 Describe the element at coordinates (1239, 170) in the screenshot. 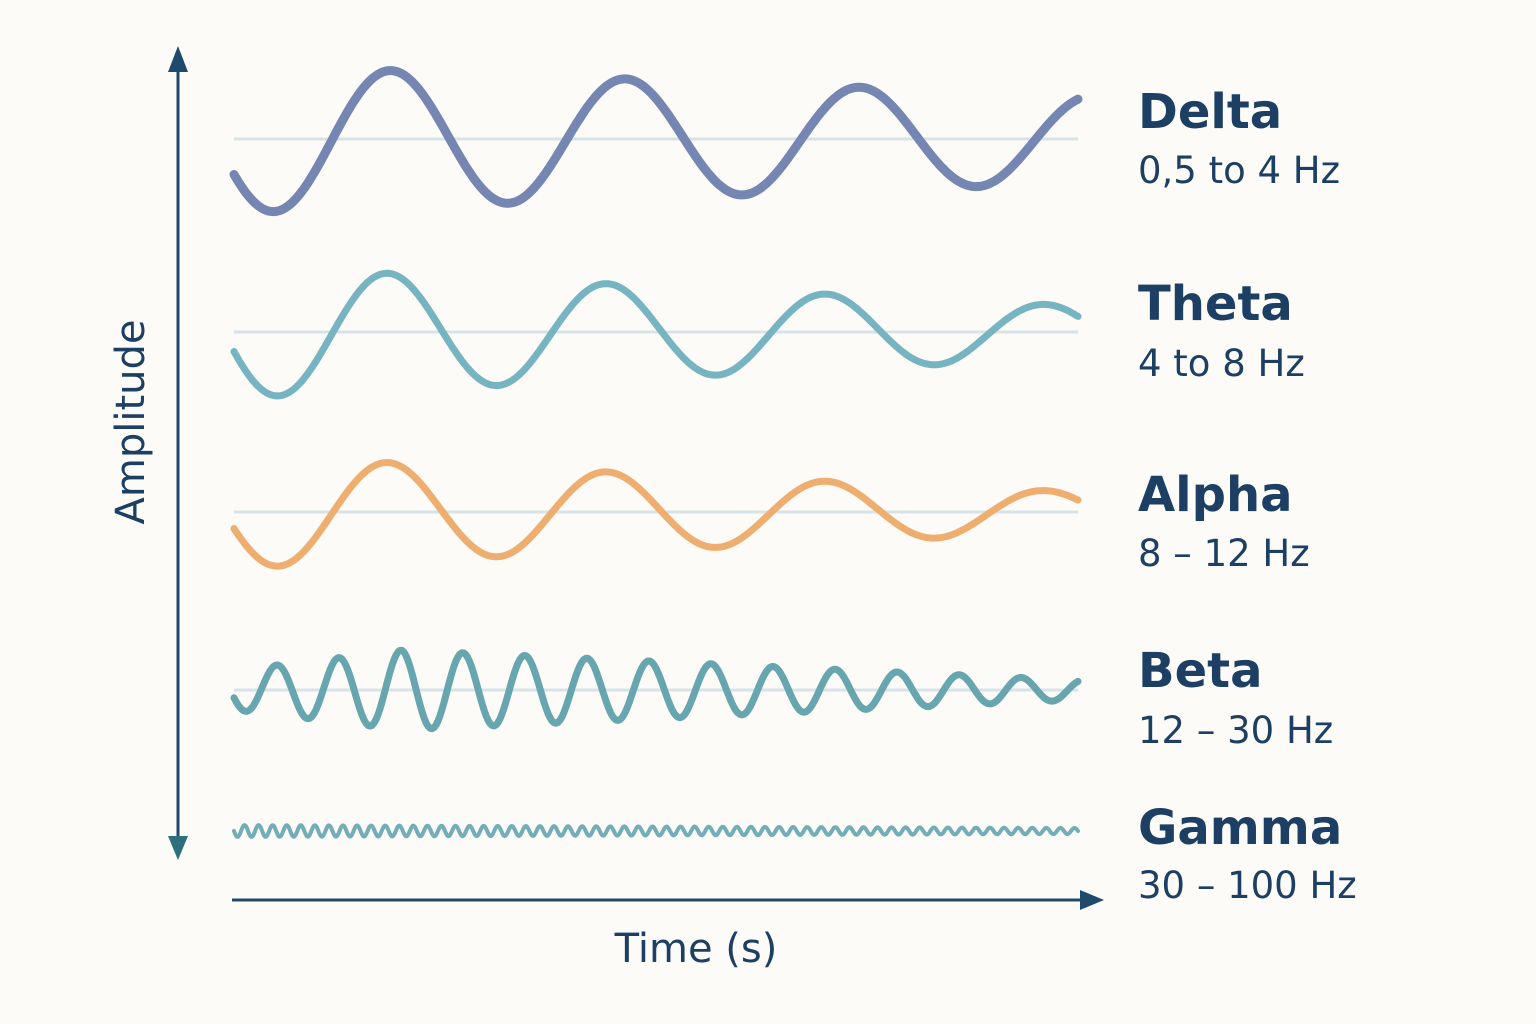

I see `band-range: 0,5 to 4 Hz` at that location.